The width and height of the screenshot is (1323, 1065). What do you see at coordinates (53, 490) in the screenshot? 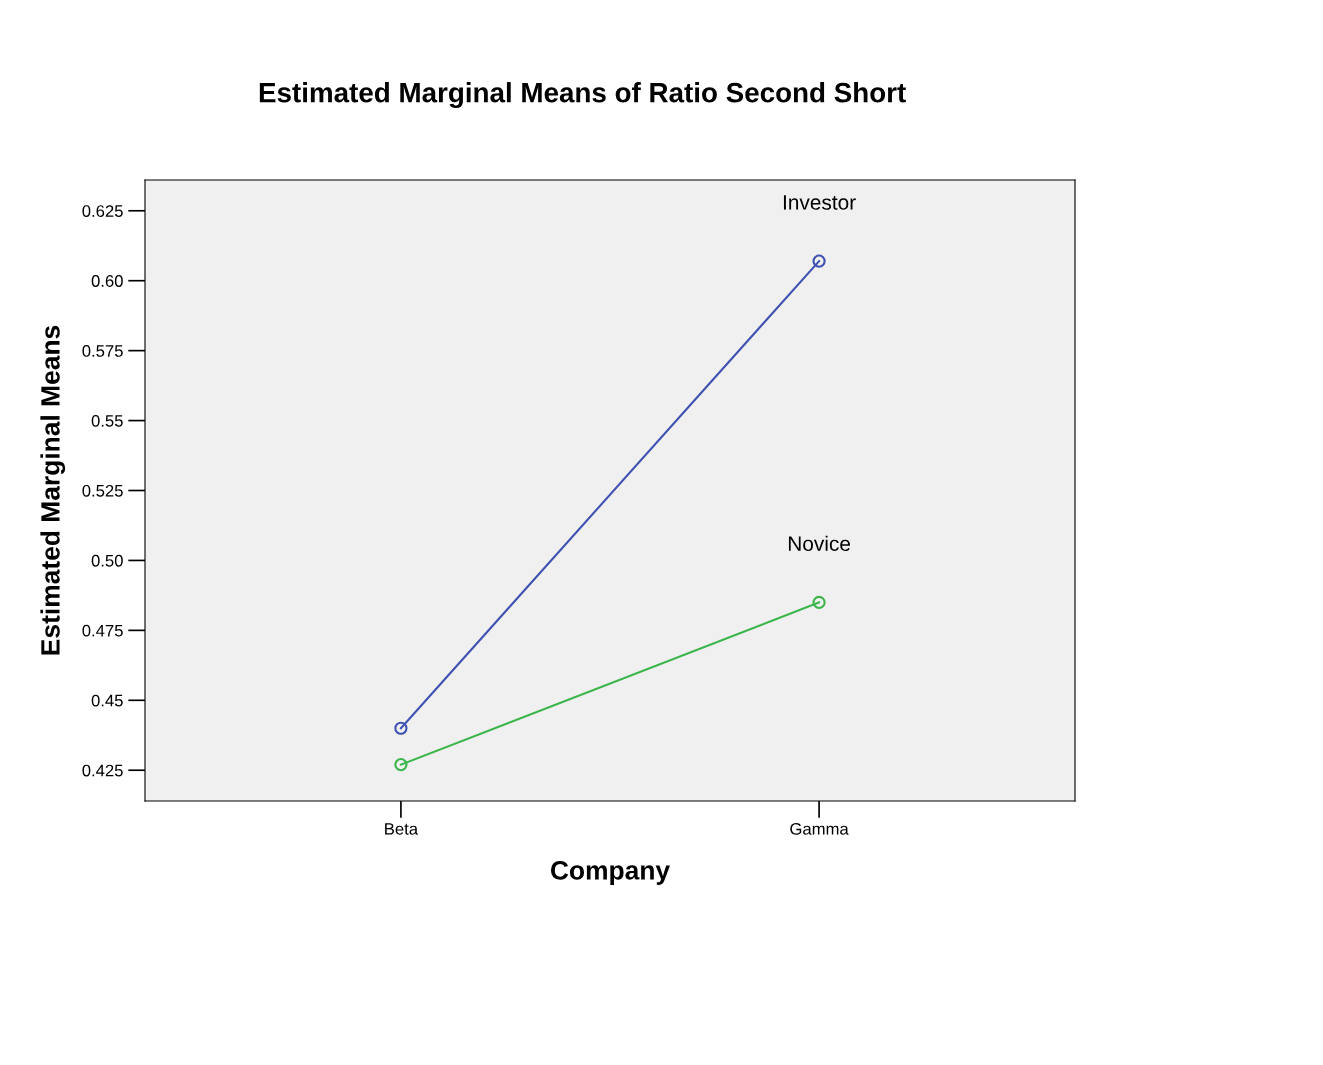
I see `y-axis-title: Estimated Marginal Means` at bounding box center [53, 490].